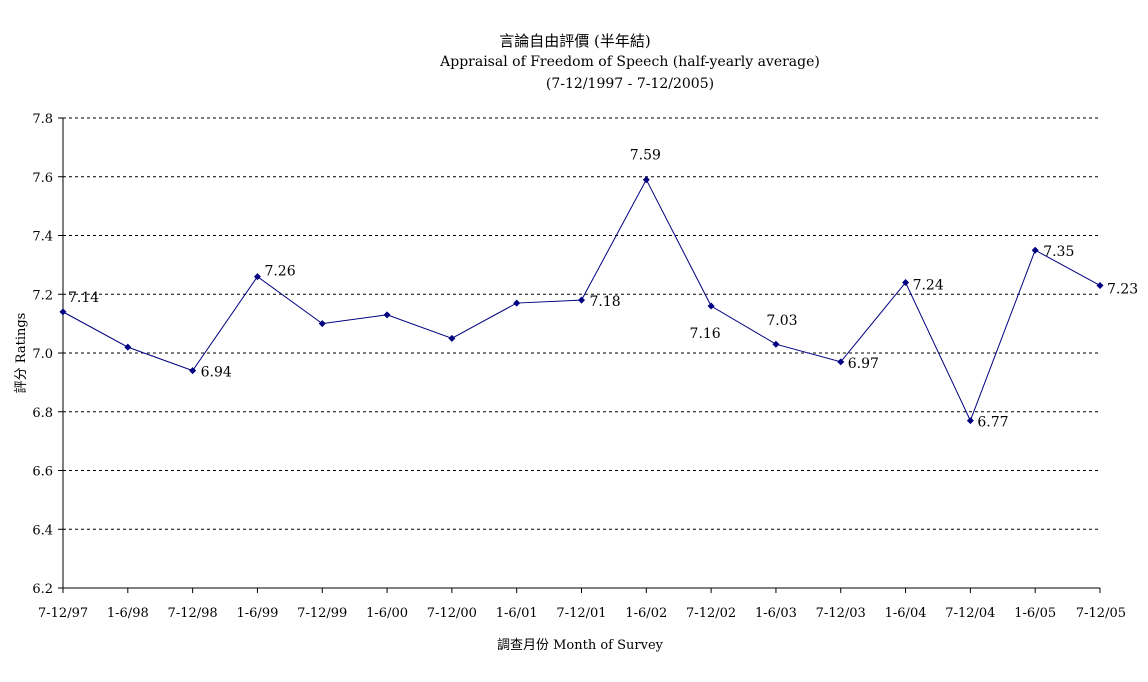 Image resolution: width=1148 pixels, height=682 pixels. What do you see at coordinates (42, 295) in the screenshot?
I see `y-tick-label: 7.2` at bounding box center [42, 295].